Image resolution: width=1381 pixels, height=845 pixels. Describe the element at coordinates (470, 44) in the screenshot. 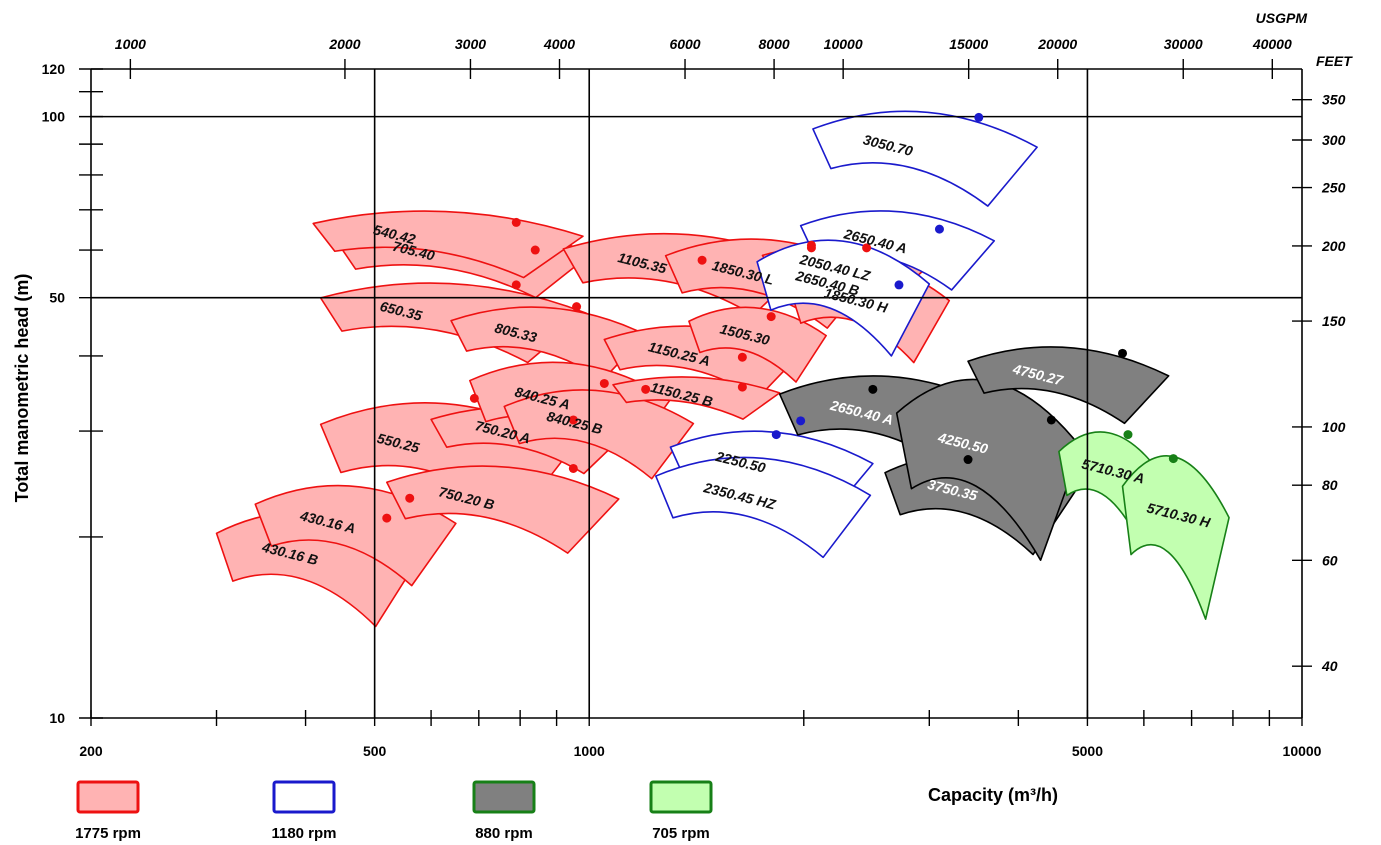

I see `top-tick-label-2: 3000` at that location.